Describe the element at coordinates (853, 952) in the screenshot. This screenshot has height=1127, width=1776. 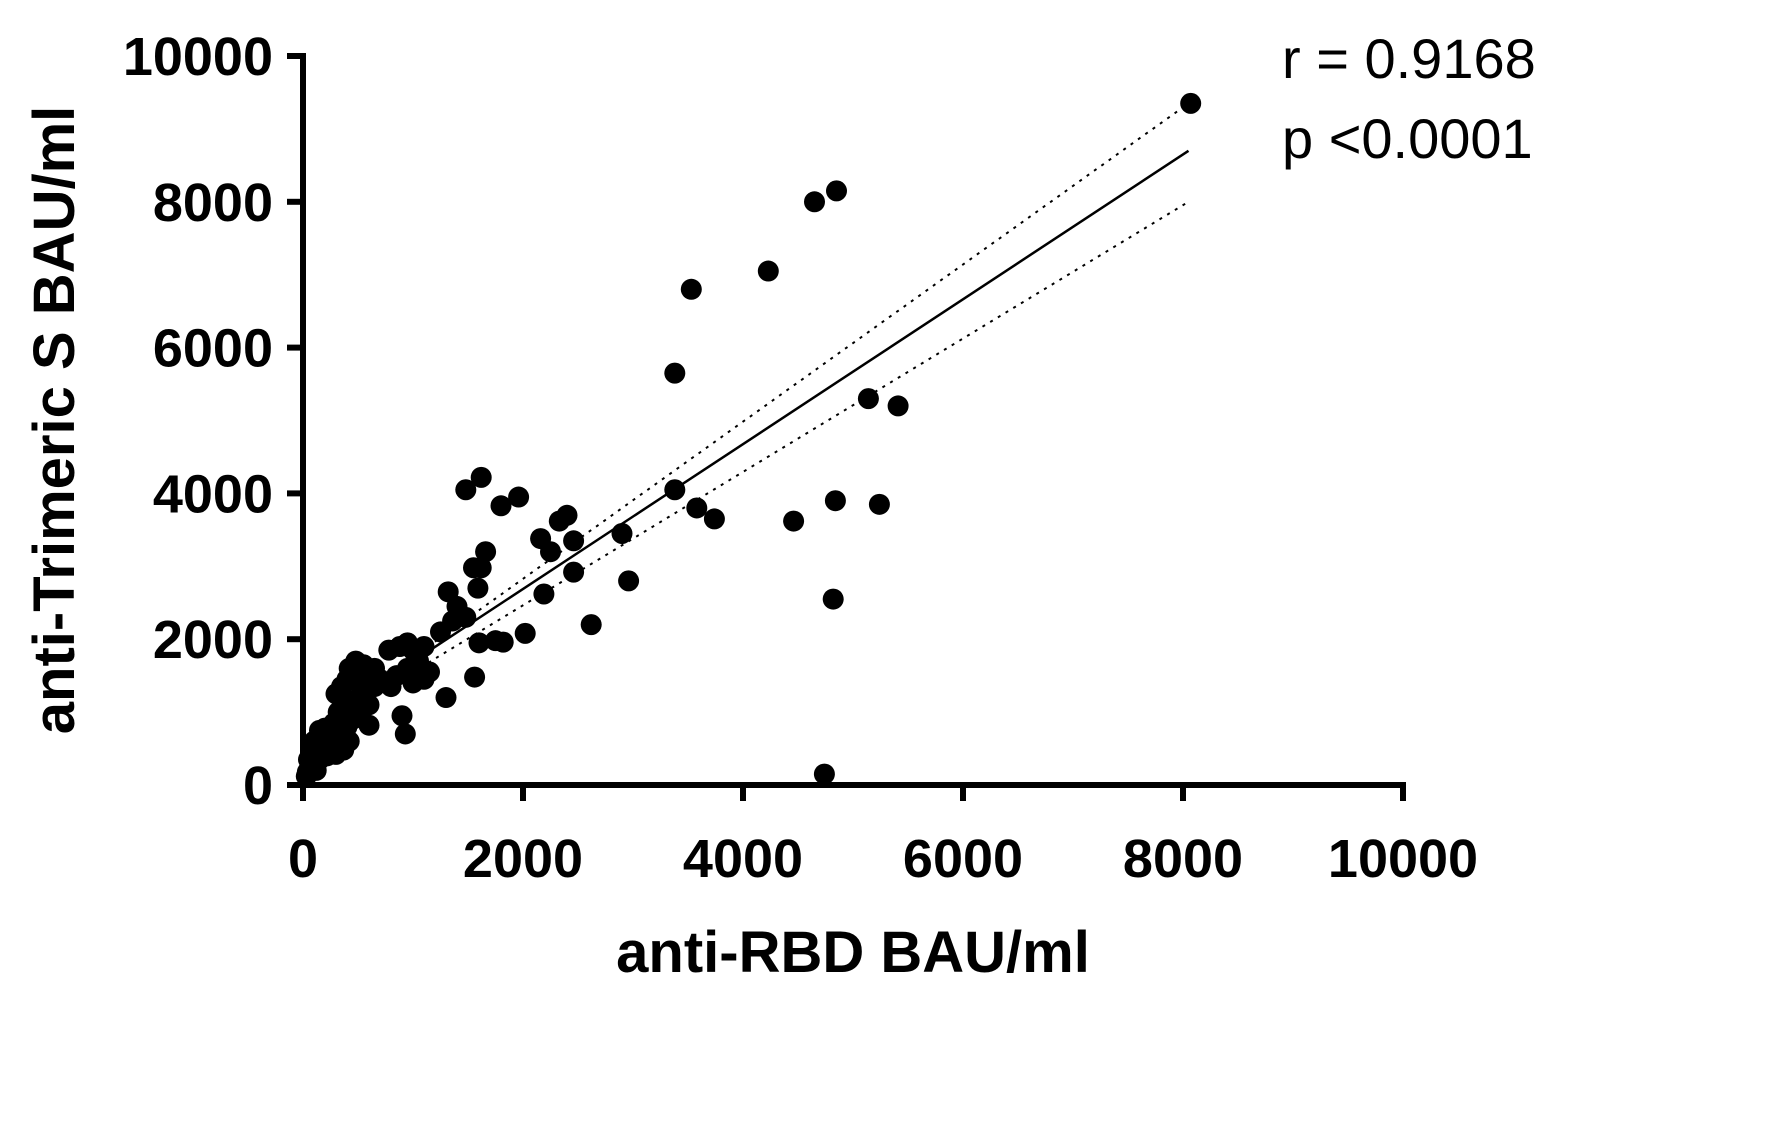
I see `x-axis-title: anti-RBD BAU/ml` at that location.